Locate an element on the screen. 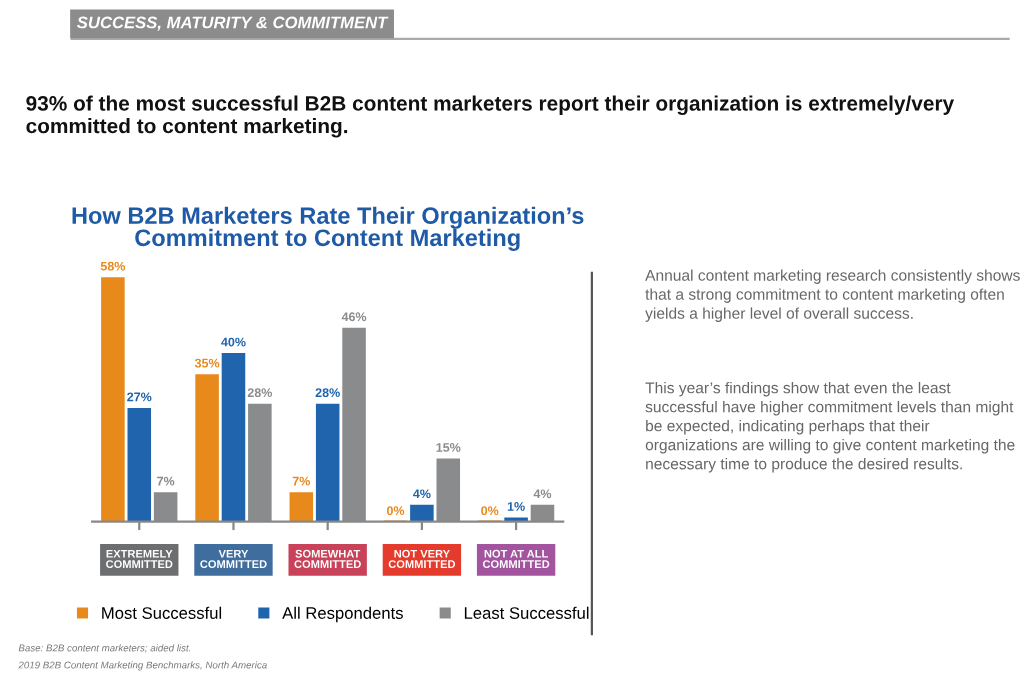 The width and height of the screenshot is (1024, 682). legend-label: Most Successful is located at coordinates (162, 612).